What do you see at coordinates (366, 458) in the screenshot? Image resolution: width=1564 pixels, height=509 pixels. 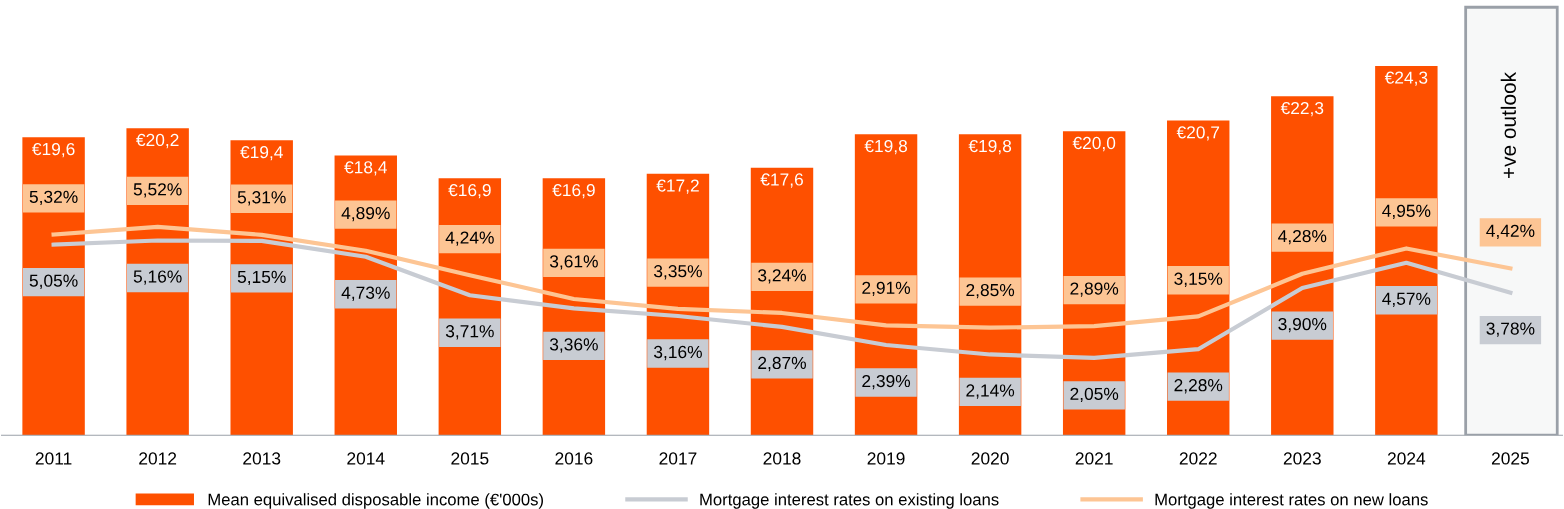 I see `x-tick-label: 2014` at bounding box center [366, 458].